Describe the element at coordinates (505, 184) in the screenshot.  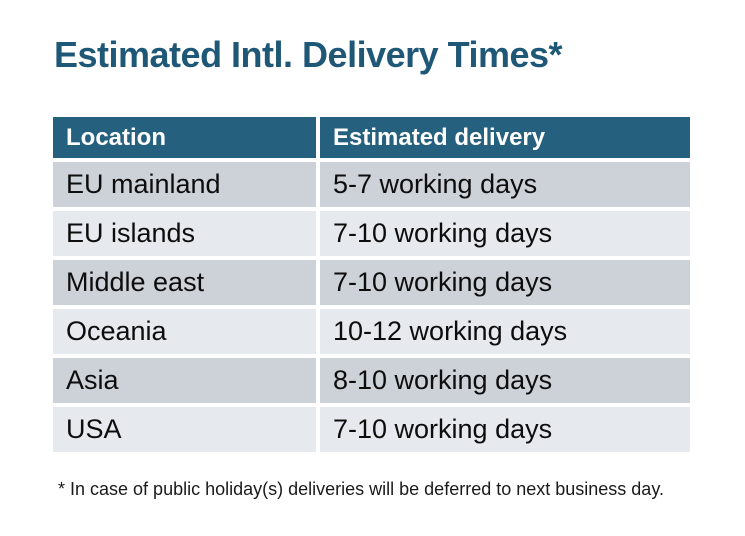
I see `delivery-cell: 5-7 working days` at that location.